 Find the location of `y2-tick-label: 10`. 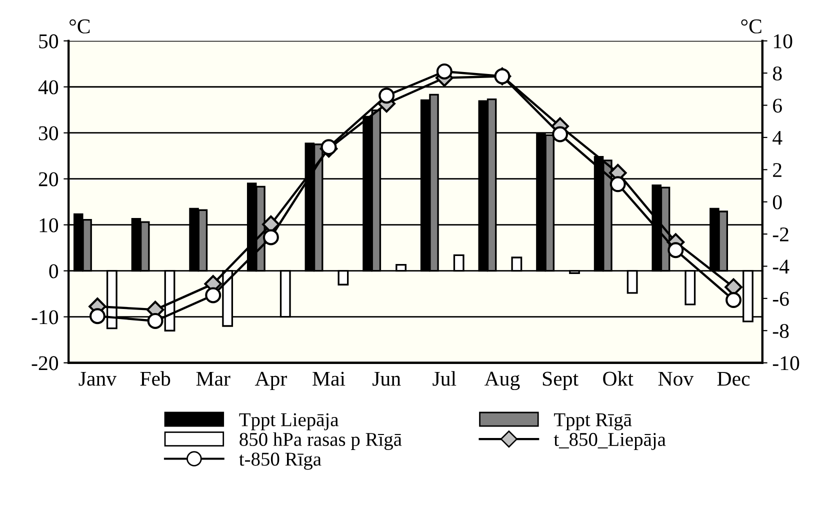

y2-tick-label: 10 is located at coordinates (783, 41).